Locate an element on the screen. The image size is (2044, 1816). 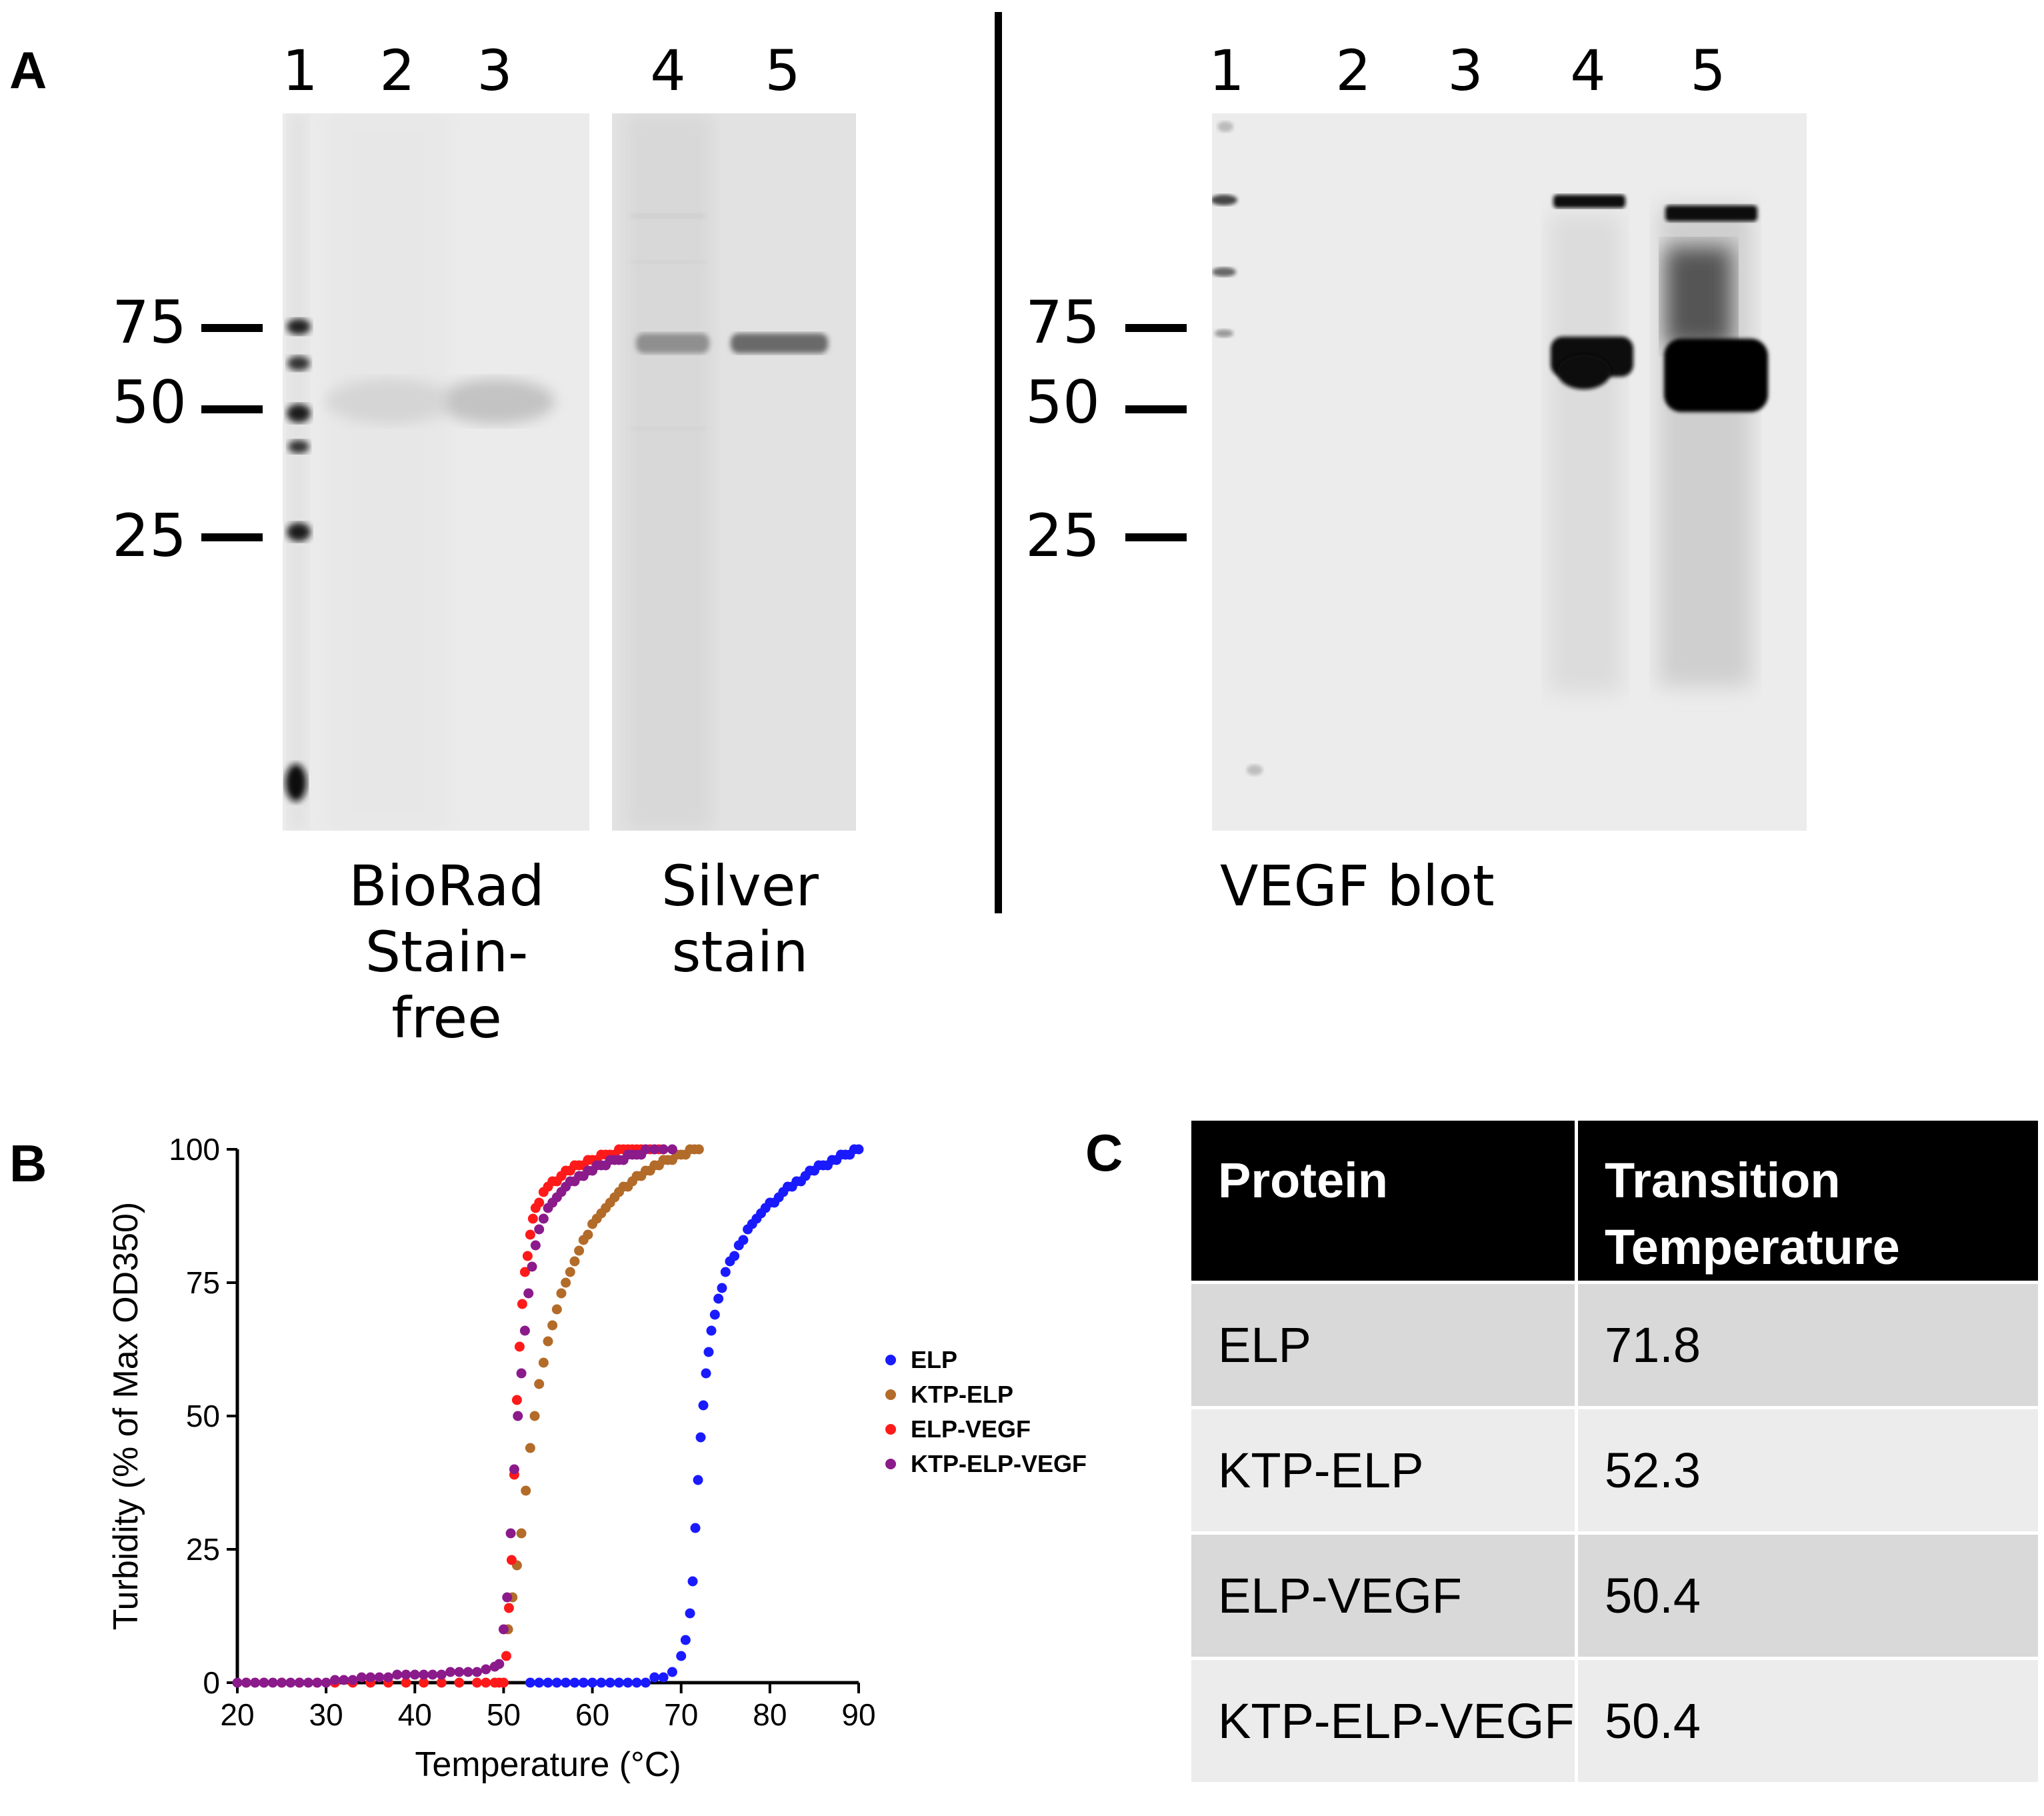
panel-divider is located at coordinates (998, 462).